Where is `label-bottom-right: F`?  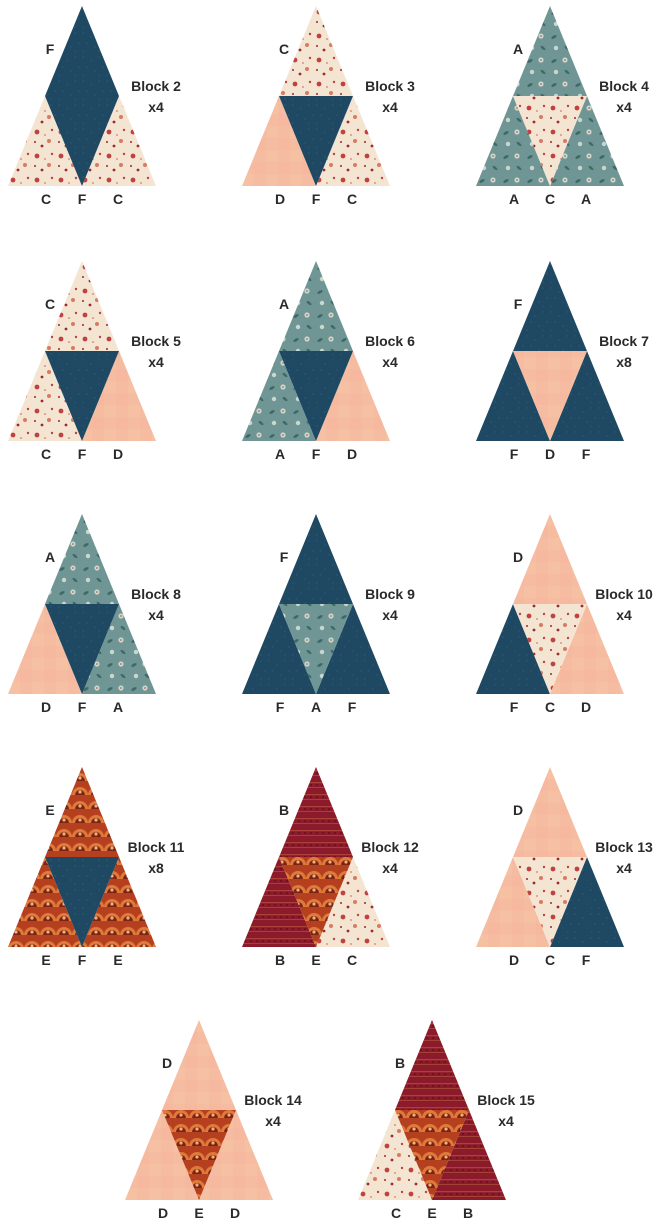 label-bottom-right: F is located at coordinates (586, 454).